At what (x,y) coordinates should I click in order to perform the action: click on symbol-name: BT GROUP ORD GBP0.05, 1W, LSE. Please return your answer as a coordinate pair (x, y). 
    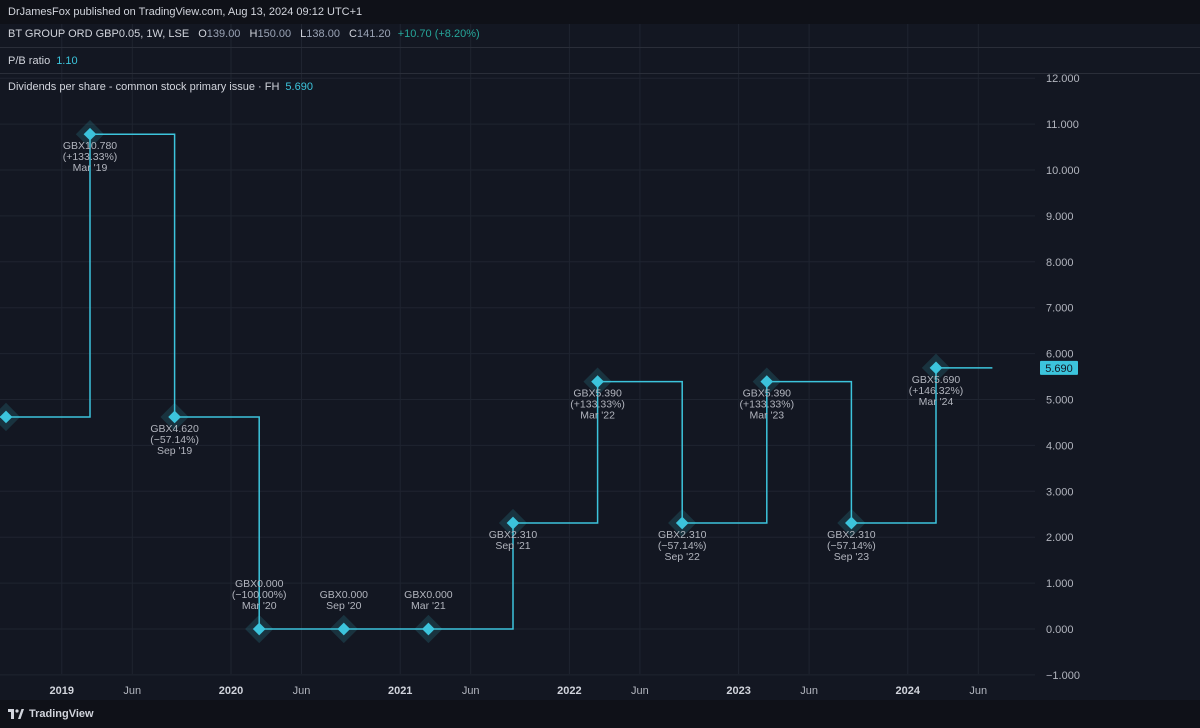
    Looking at the image, I should click on (99, 34).